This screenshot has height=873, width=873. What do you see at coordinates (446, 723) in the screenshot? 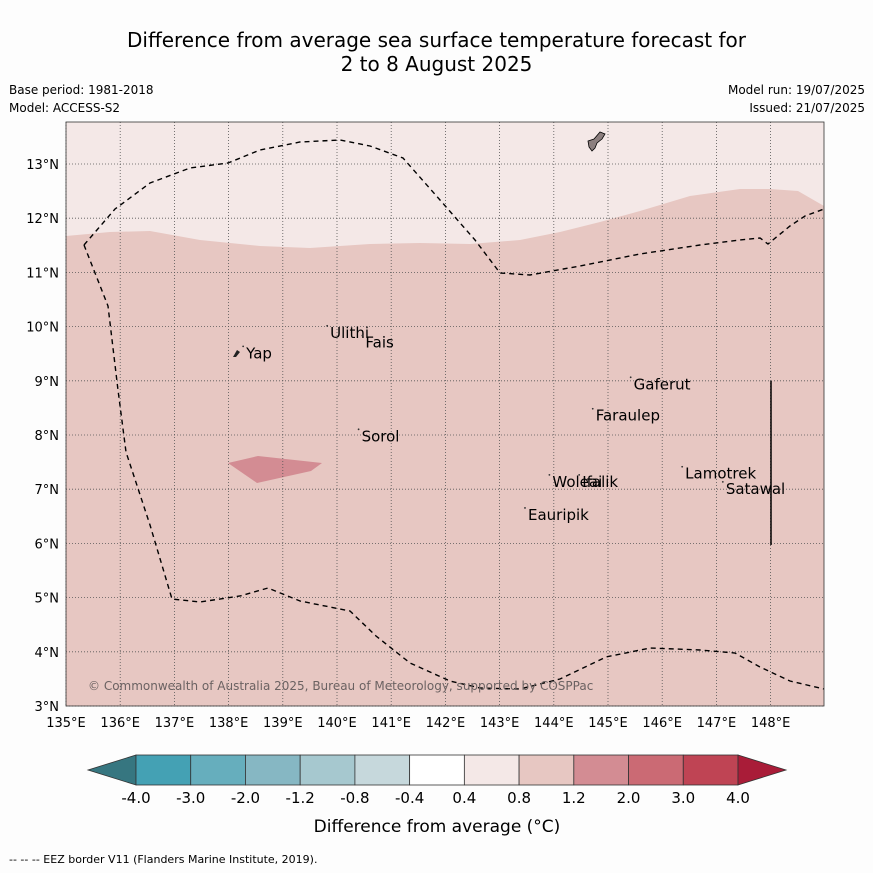
I see `lon-tick-label: 142°E` at bounding box center [446, 723].